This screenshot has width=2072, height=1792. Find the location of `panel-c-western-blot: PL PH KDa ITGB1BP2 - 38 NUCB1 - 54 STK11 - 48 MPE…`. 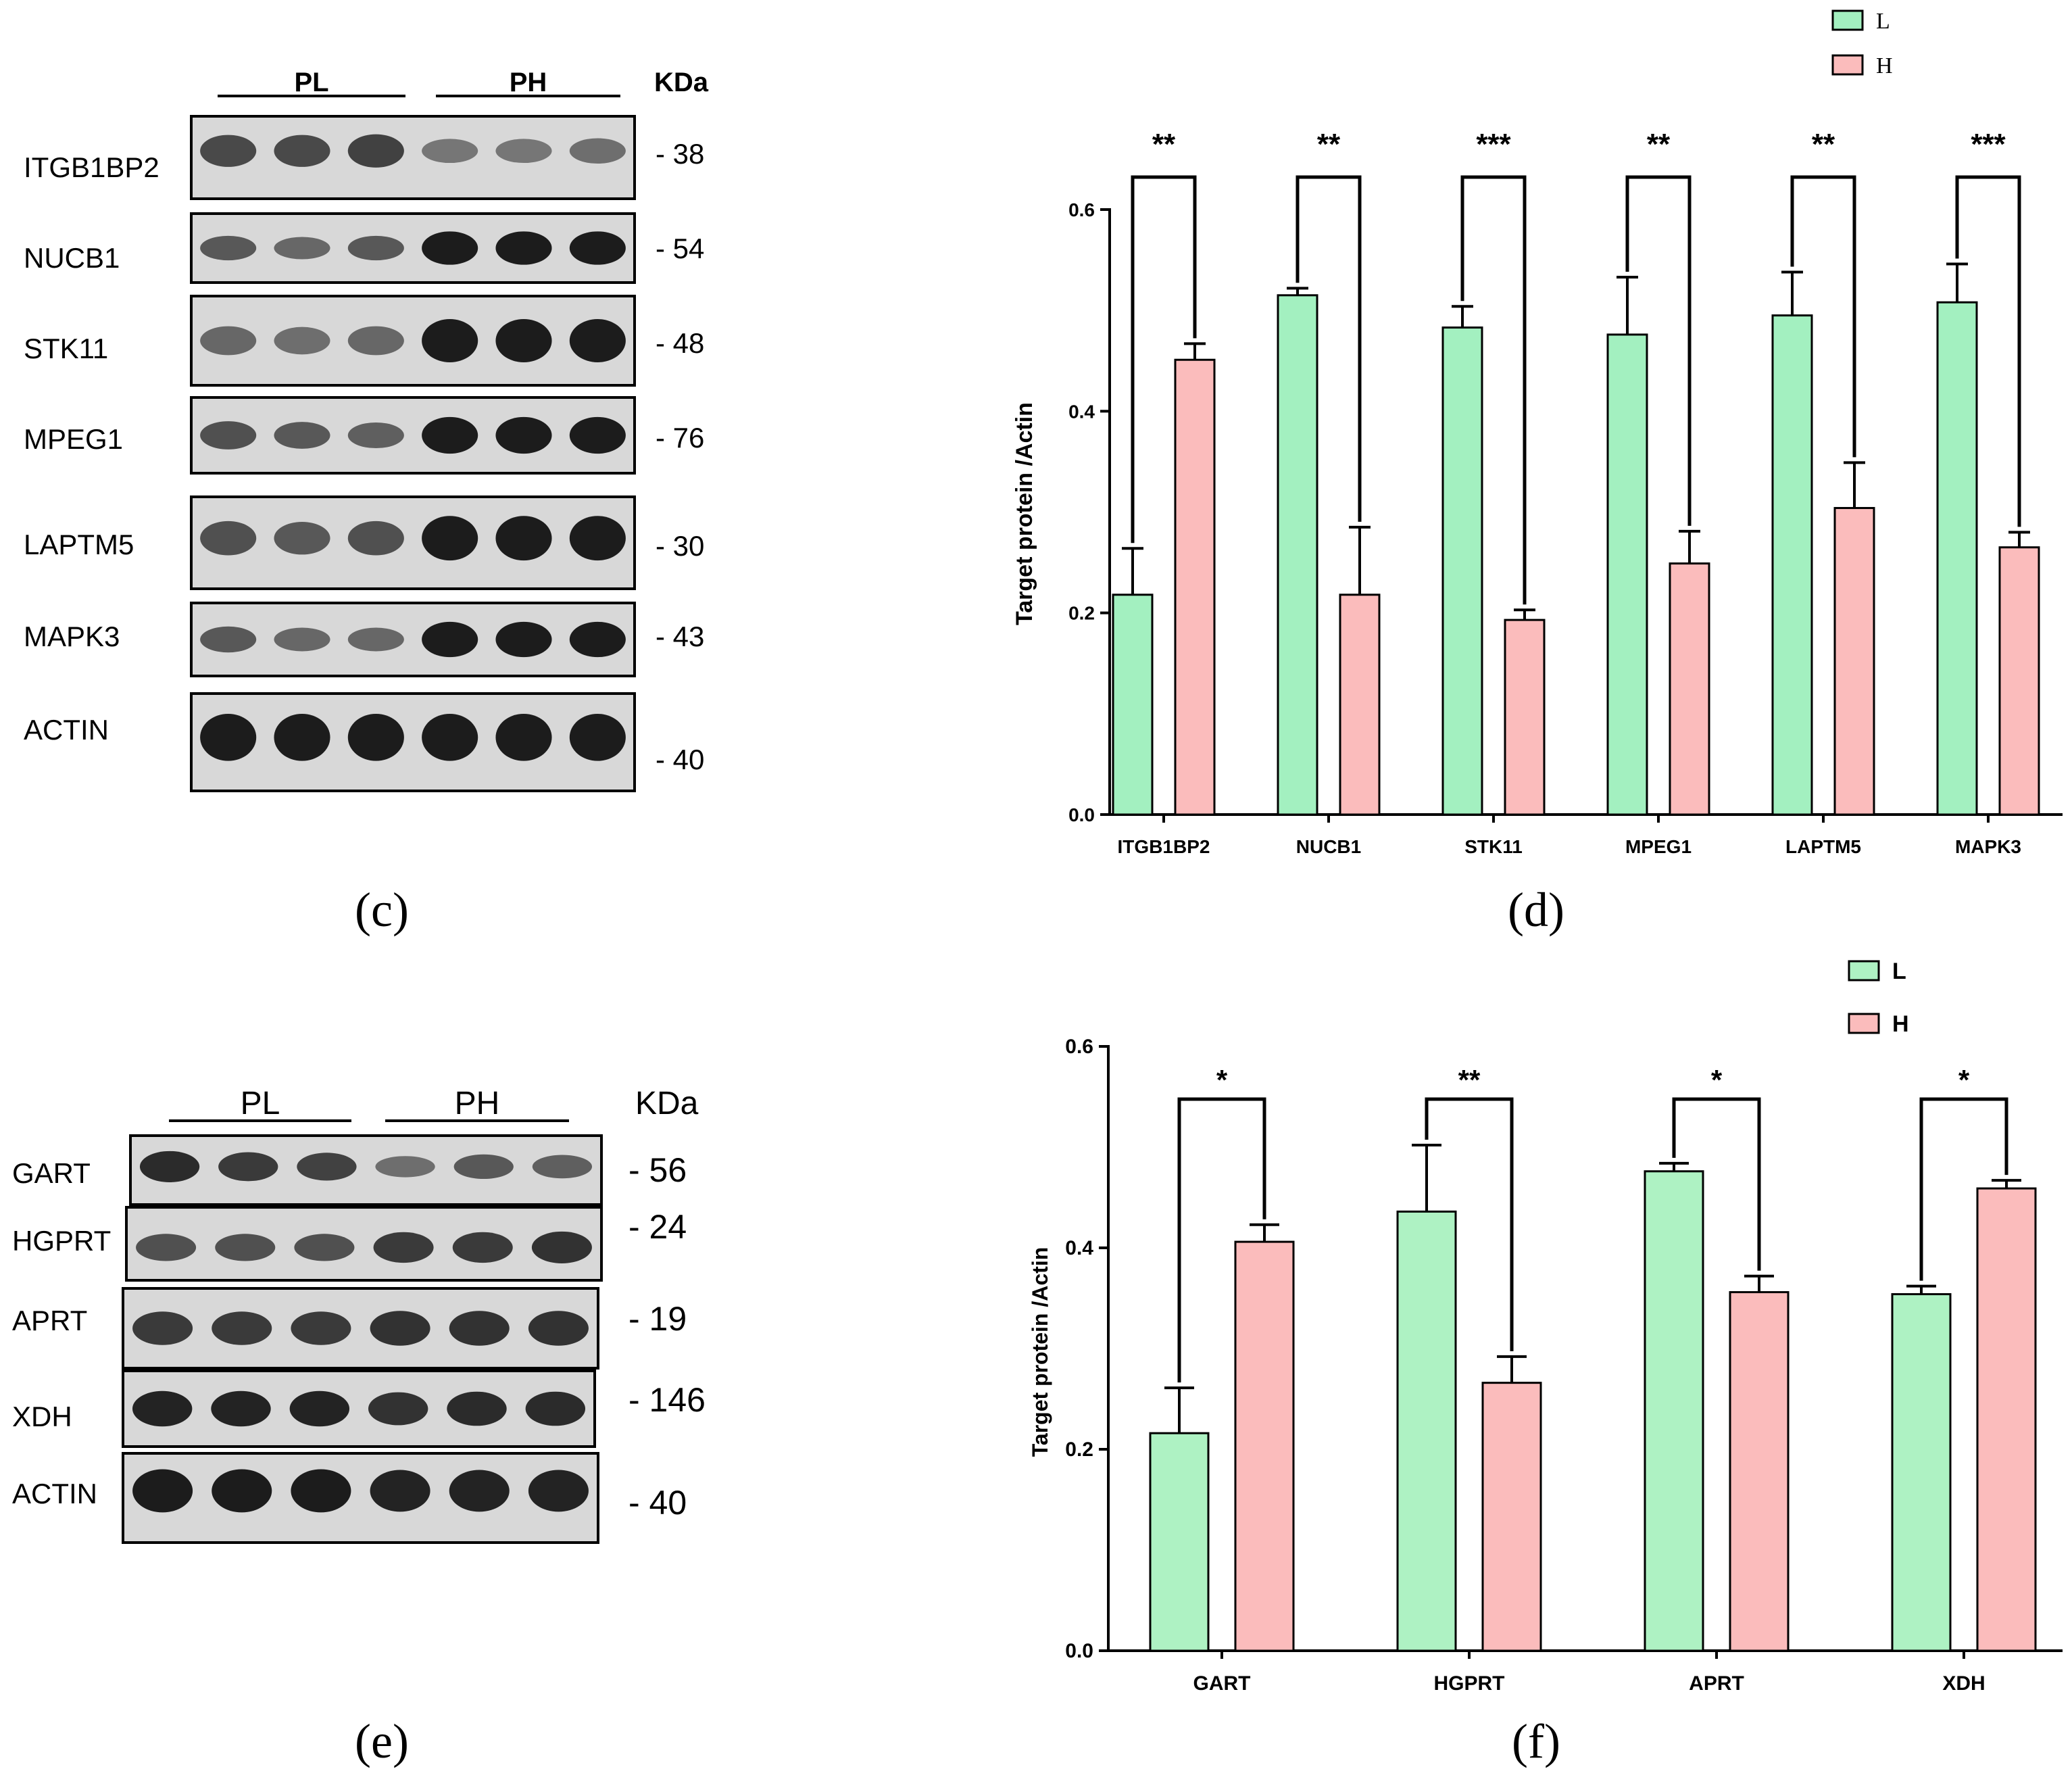

panel-c-western-blot: PL PH KDa ITGB1BP2 - 38 NUCB1 - 54 STK11 - 48 MPE… is located at coordinates (366, 430).